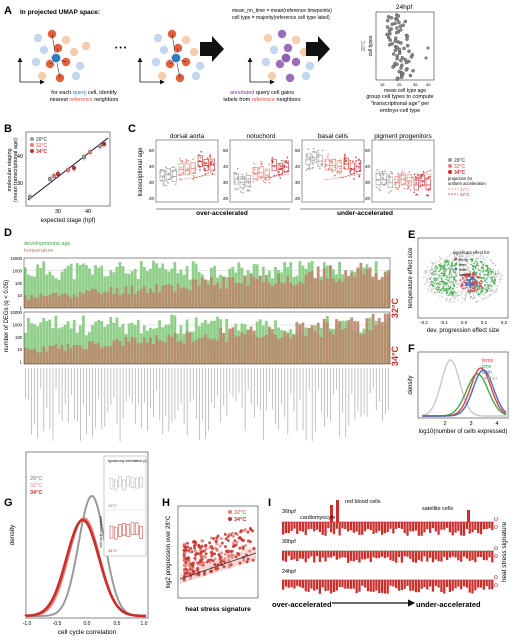 The height and width of the screenshot is (643, 514). I want to click on caption-annotated-2: labels from reference neighbors, so click(262, 100).